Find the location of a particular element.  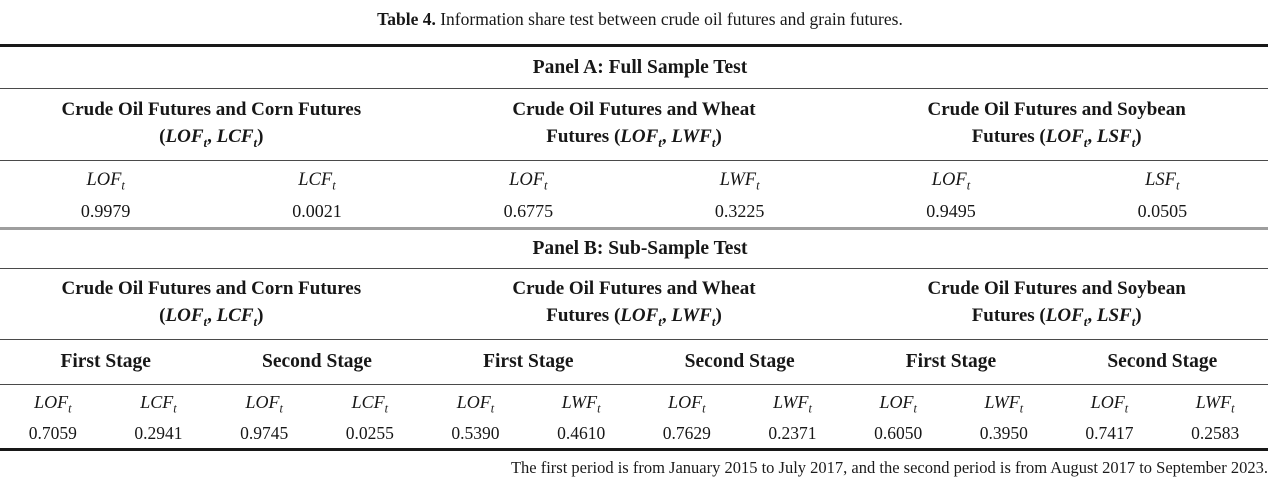

data-cell: LOFt 0.9495 is located at coordinates (950, 197).